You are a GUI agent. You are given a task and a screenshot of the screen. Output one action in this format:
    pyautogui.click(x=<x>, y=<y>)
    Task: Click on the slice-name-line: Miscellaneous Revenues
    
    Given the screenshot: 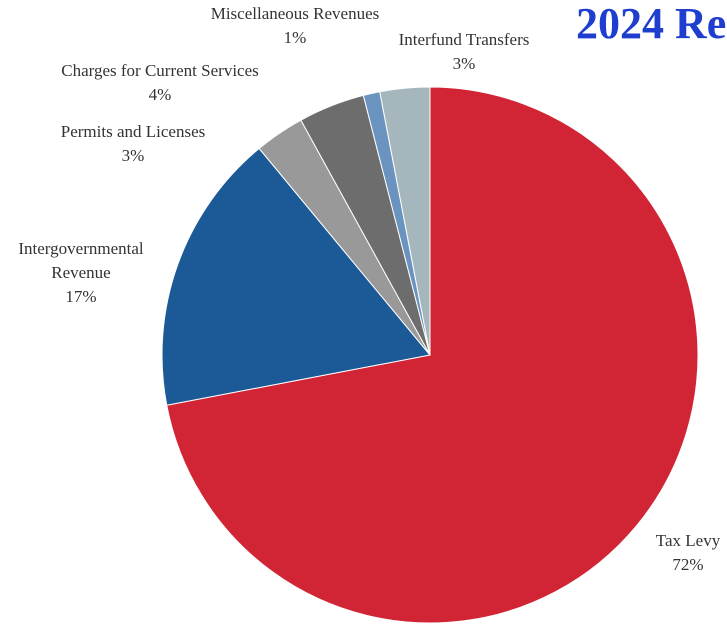 What is the action you would take?
    pyautogui.click(x=295, y=13)
    